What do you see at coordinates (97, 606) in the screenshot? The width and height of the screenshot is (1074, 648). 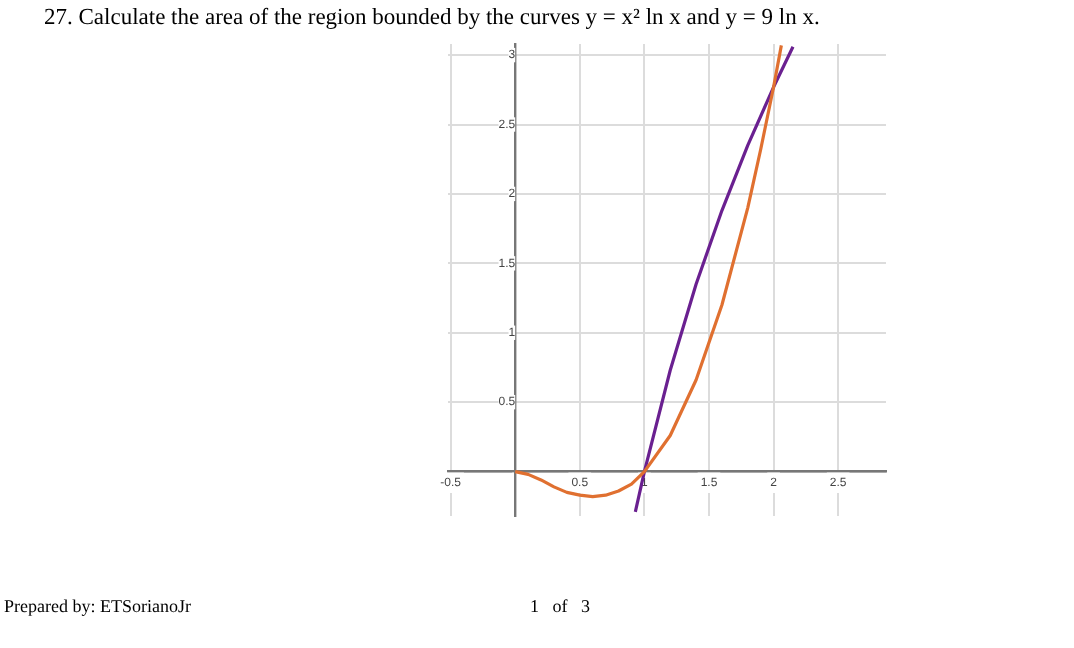 I see `text: Prepared by: ETSorianoJr` at bounding box center [97, 606].